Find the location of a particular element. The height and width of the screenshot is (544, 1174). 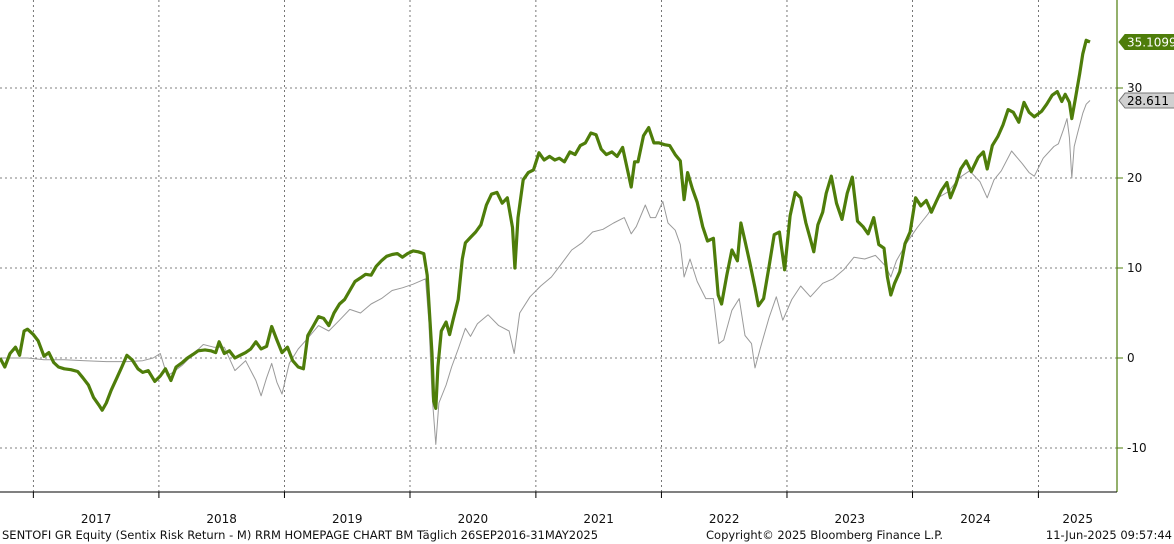

y-tick-label: 20 is located at coordinates (1134, 178).